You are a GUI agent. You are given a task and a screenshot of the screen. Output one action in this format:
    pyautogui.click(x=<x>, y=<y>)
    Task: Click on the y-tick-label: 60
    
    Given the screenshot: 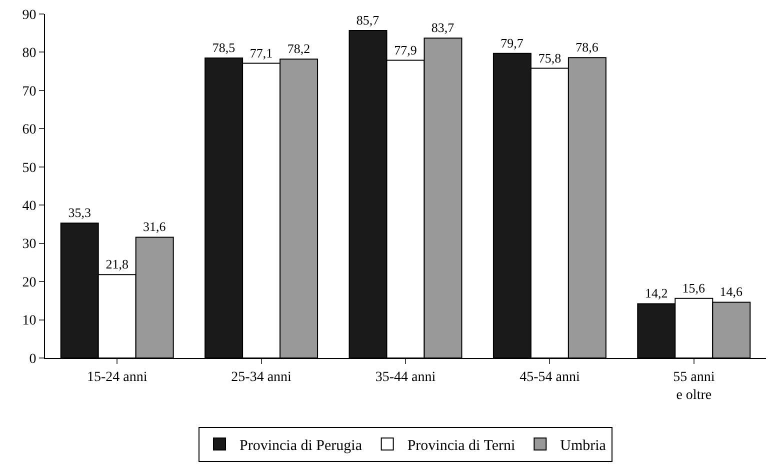 What is the action you would take?
    pyautogui.click(x=29, y=130)
    